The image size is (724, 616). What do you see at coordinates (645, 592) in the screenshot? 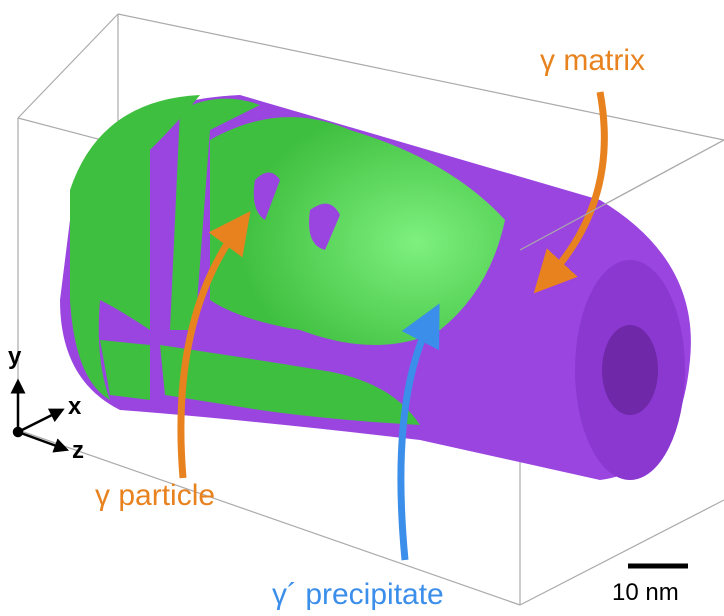
I see `scale-bar-label: 10 nm` at bounding box center [645, 592].